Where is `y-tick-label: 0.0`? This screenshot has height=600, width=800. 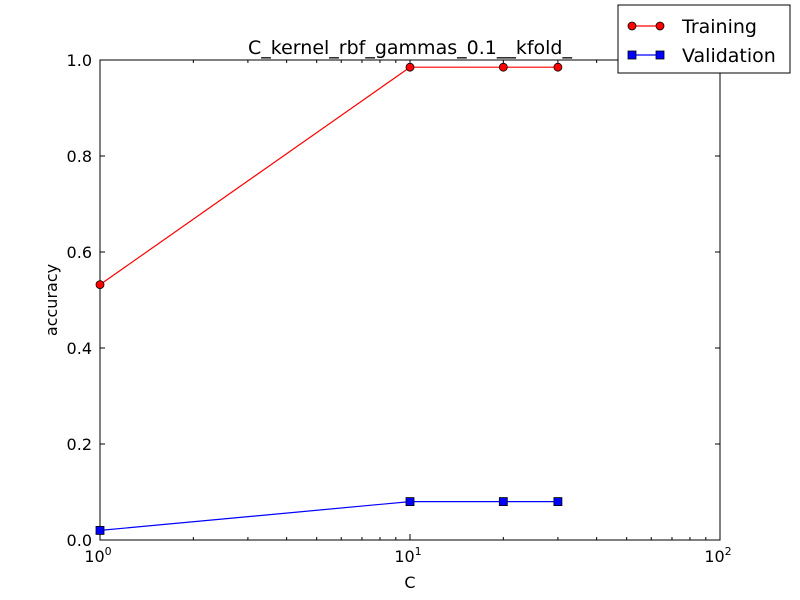 y-tick-label: 0.0 is located at coordinates (79, 540).